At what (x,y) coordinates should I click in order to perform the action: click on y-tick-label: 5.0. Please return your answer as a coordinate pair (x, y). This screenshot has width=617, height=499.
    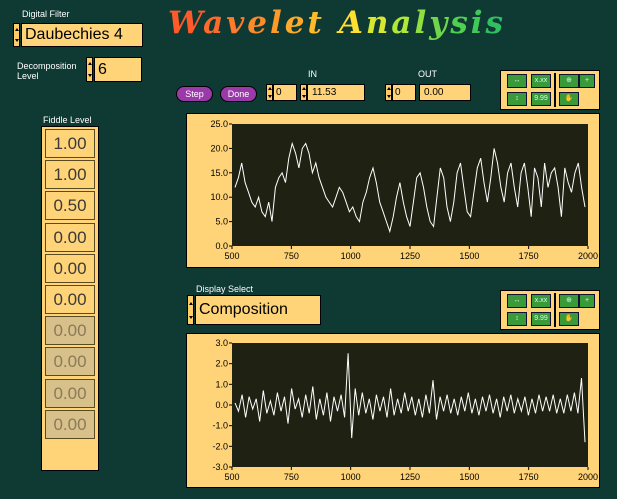
    Looking at the image, I should click on (221, 222).